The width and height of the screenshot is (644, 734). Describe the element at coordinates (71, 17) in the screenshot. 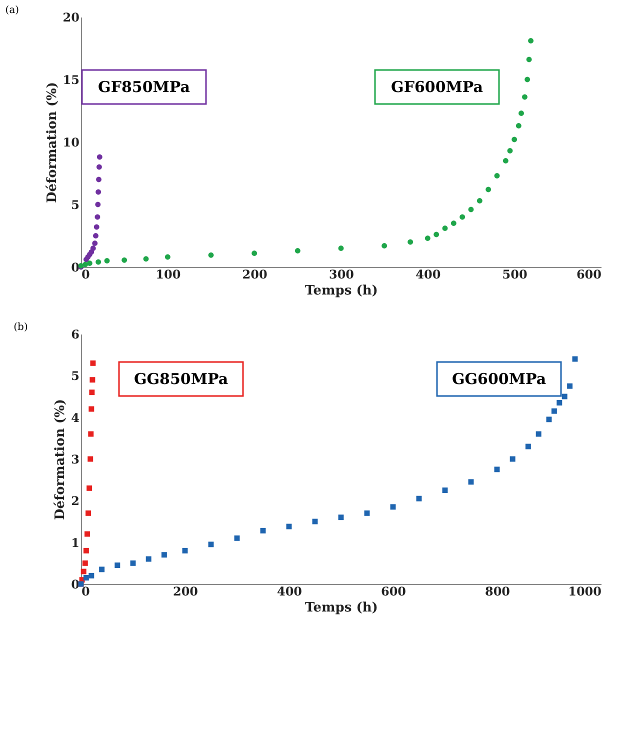

I see `y-tick-label: 20` at that location.